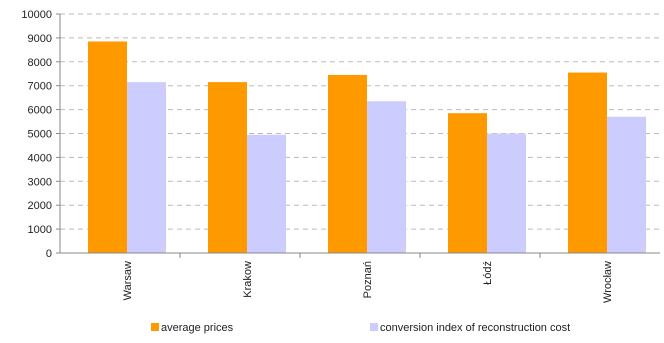 This screenshot has height=343, width=664. Describe the element at coordinates (608, 282) in the screenshot. I see `x-tick-label: Wrocław` at that location.